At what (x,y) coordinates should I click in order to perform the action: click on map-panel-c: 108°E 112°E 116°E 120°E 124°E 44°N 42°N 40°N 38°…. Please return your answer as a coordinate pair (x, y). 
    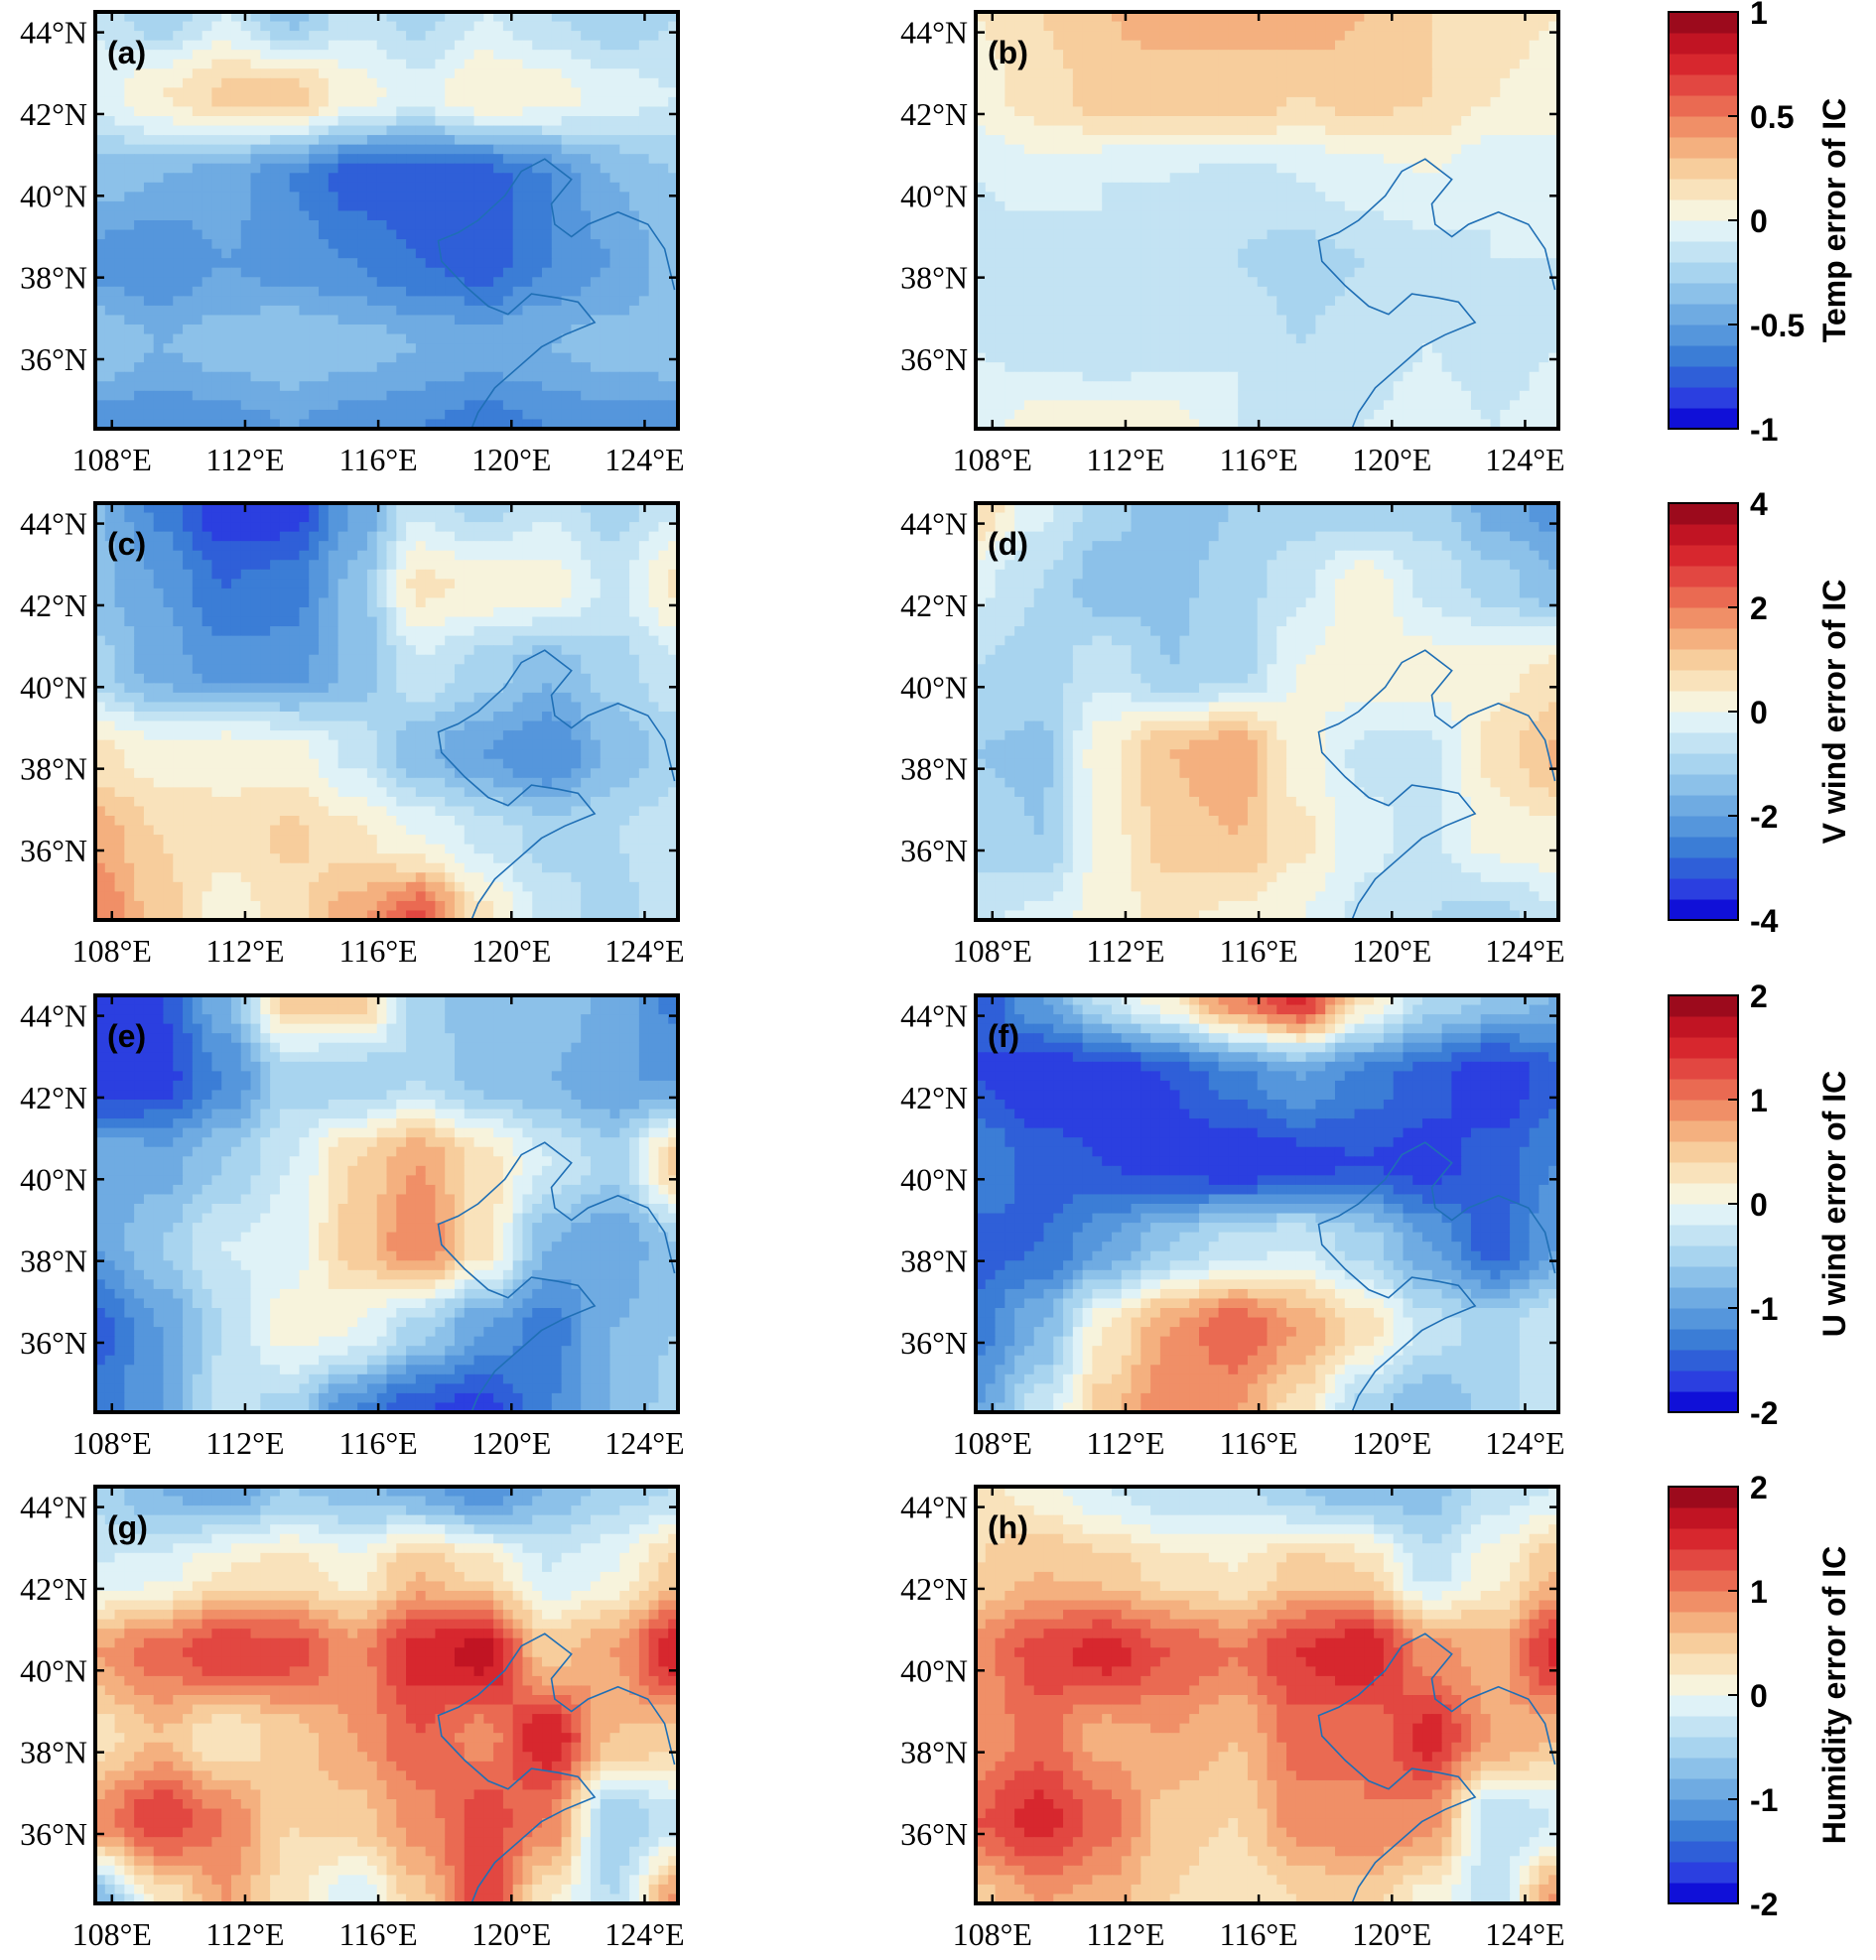
    Looking at the image, I should click on (352, 735).